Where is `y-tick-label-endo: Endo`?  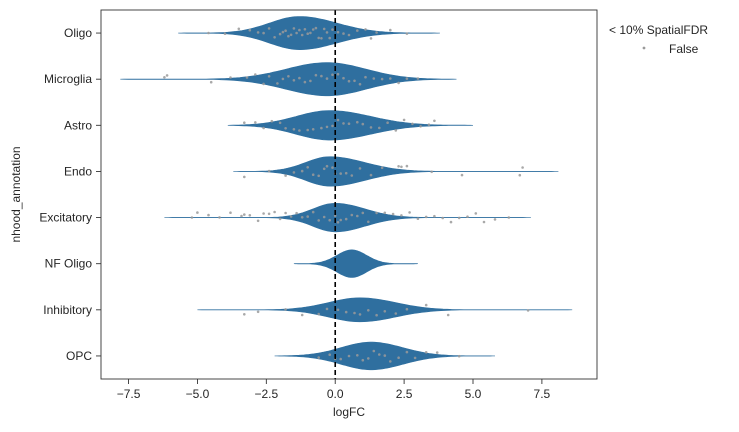 y-tick-label-endo: Endo is located at coordinates (78, 171).